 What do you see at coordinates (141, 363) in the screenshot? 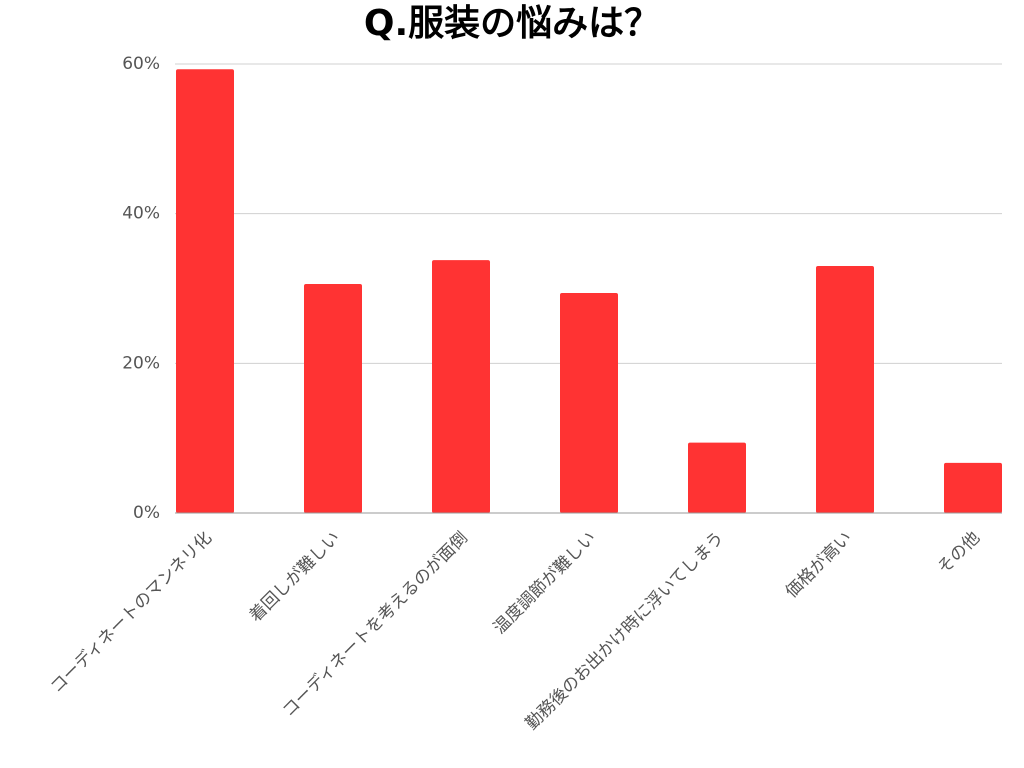
I see `y-tick-label: 20%` at bounding box center [141, 363].